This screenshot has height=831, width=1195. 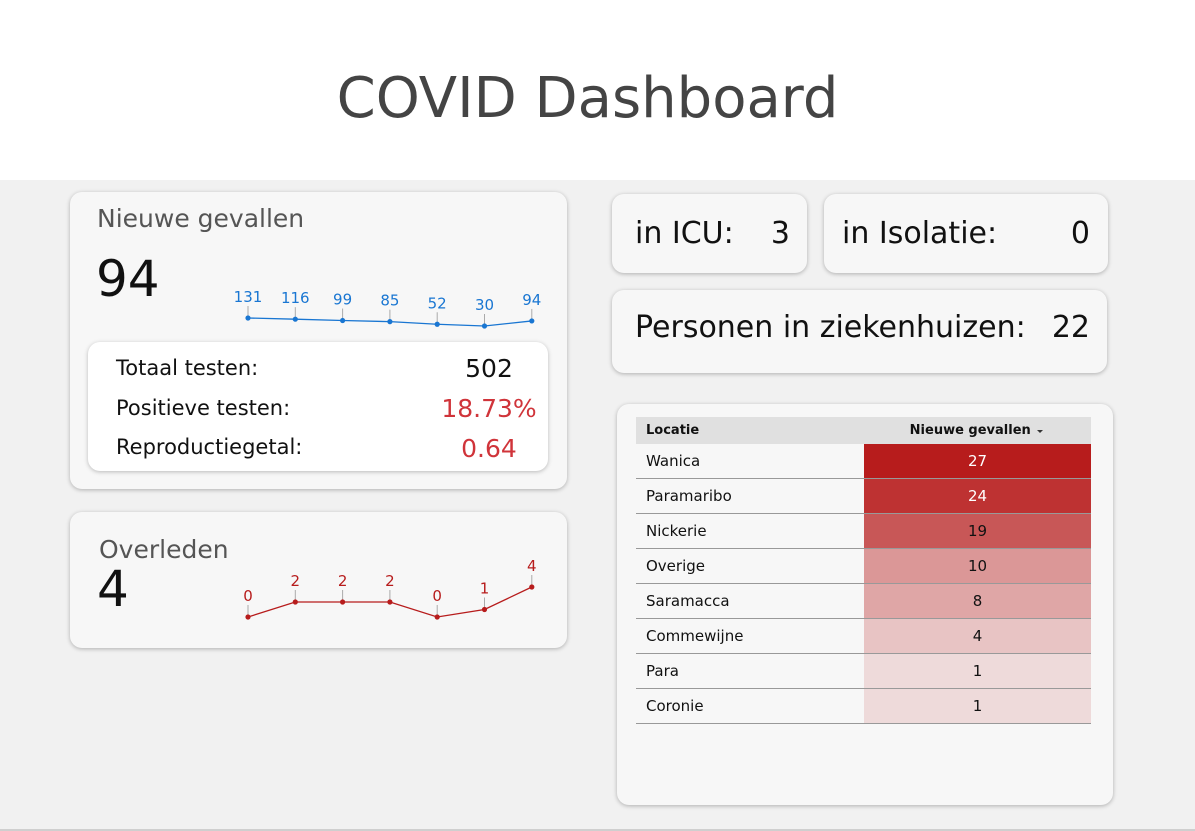 What do you see at coordinates (750, 496) in the screenshot?
I see `location-cell: Paramaribo` at bounding box center [750, 496].